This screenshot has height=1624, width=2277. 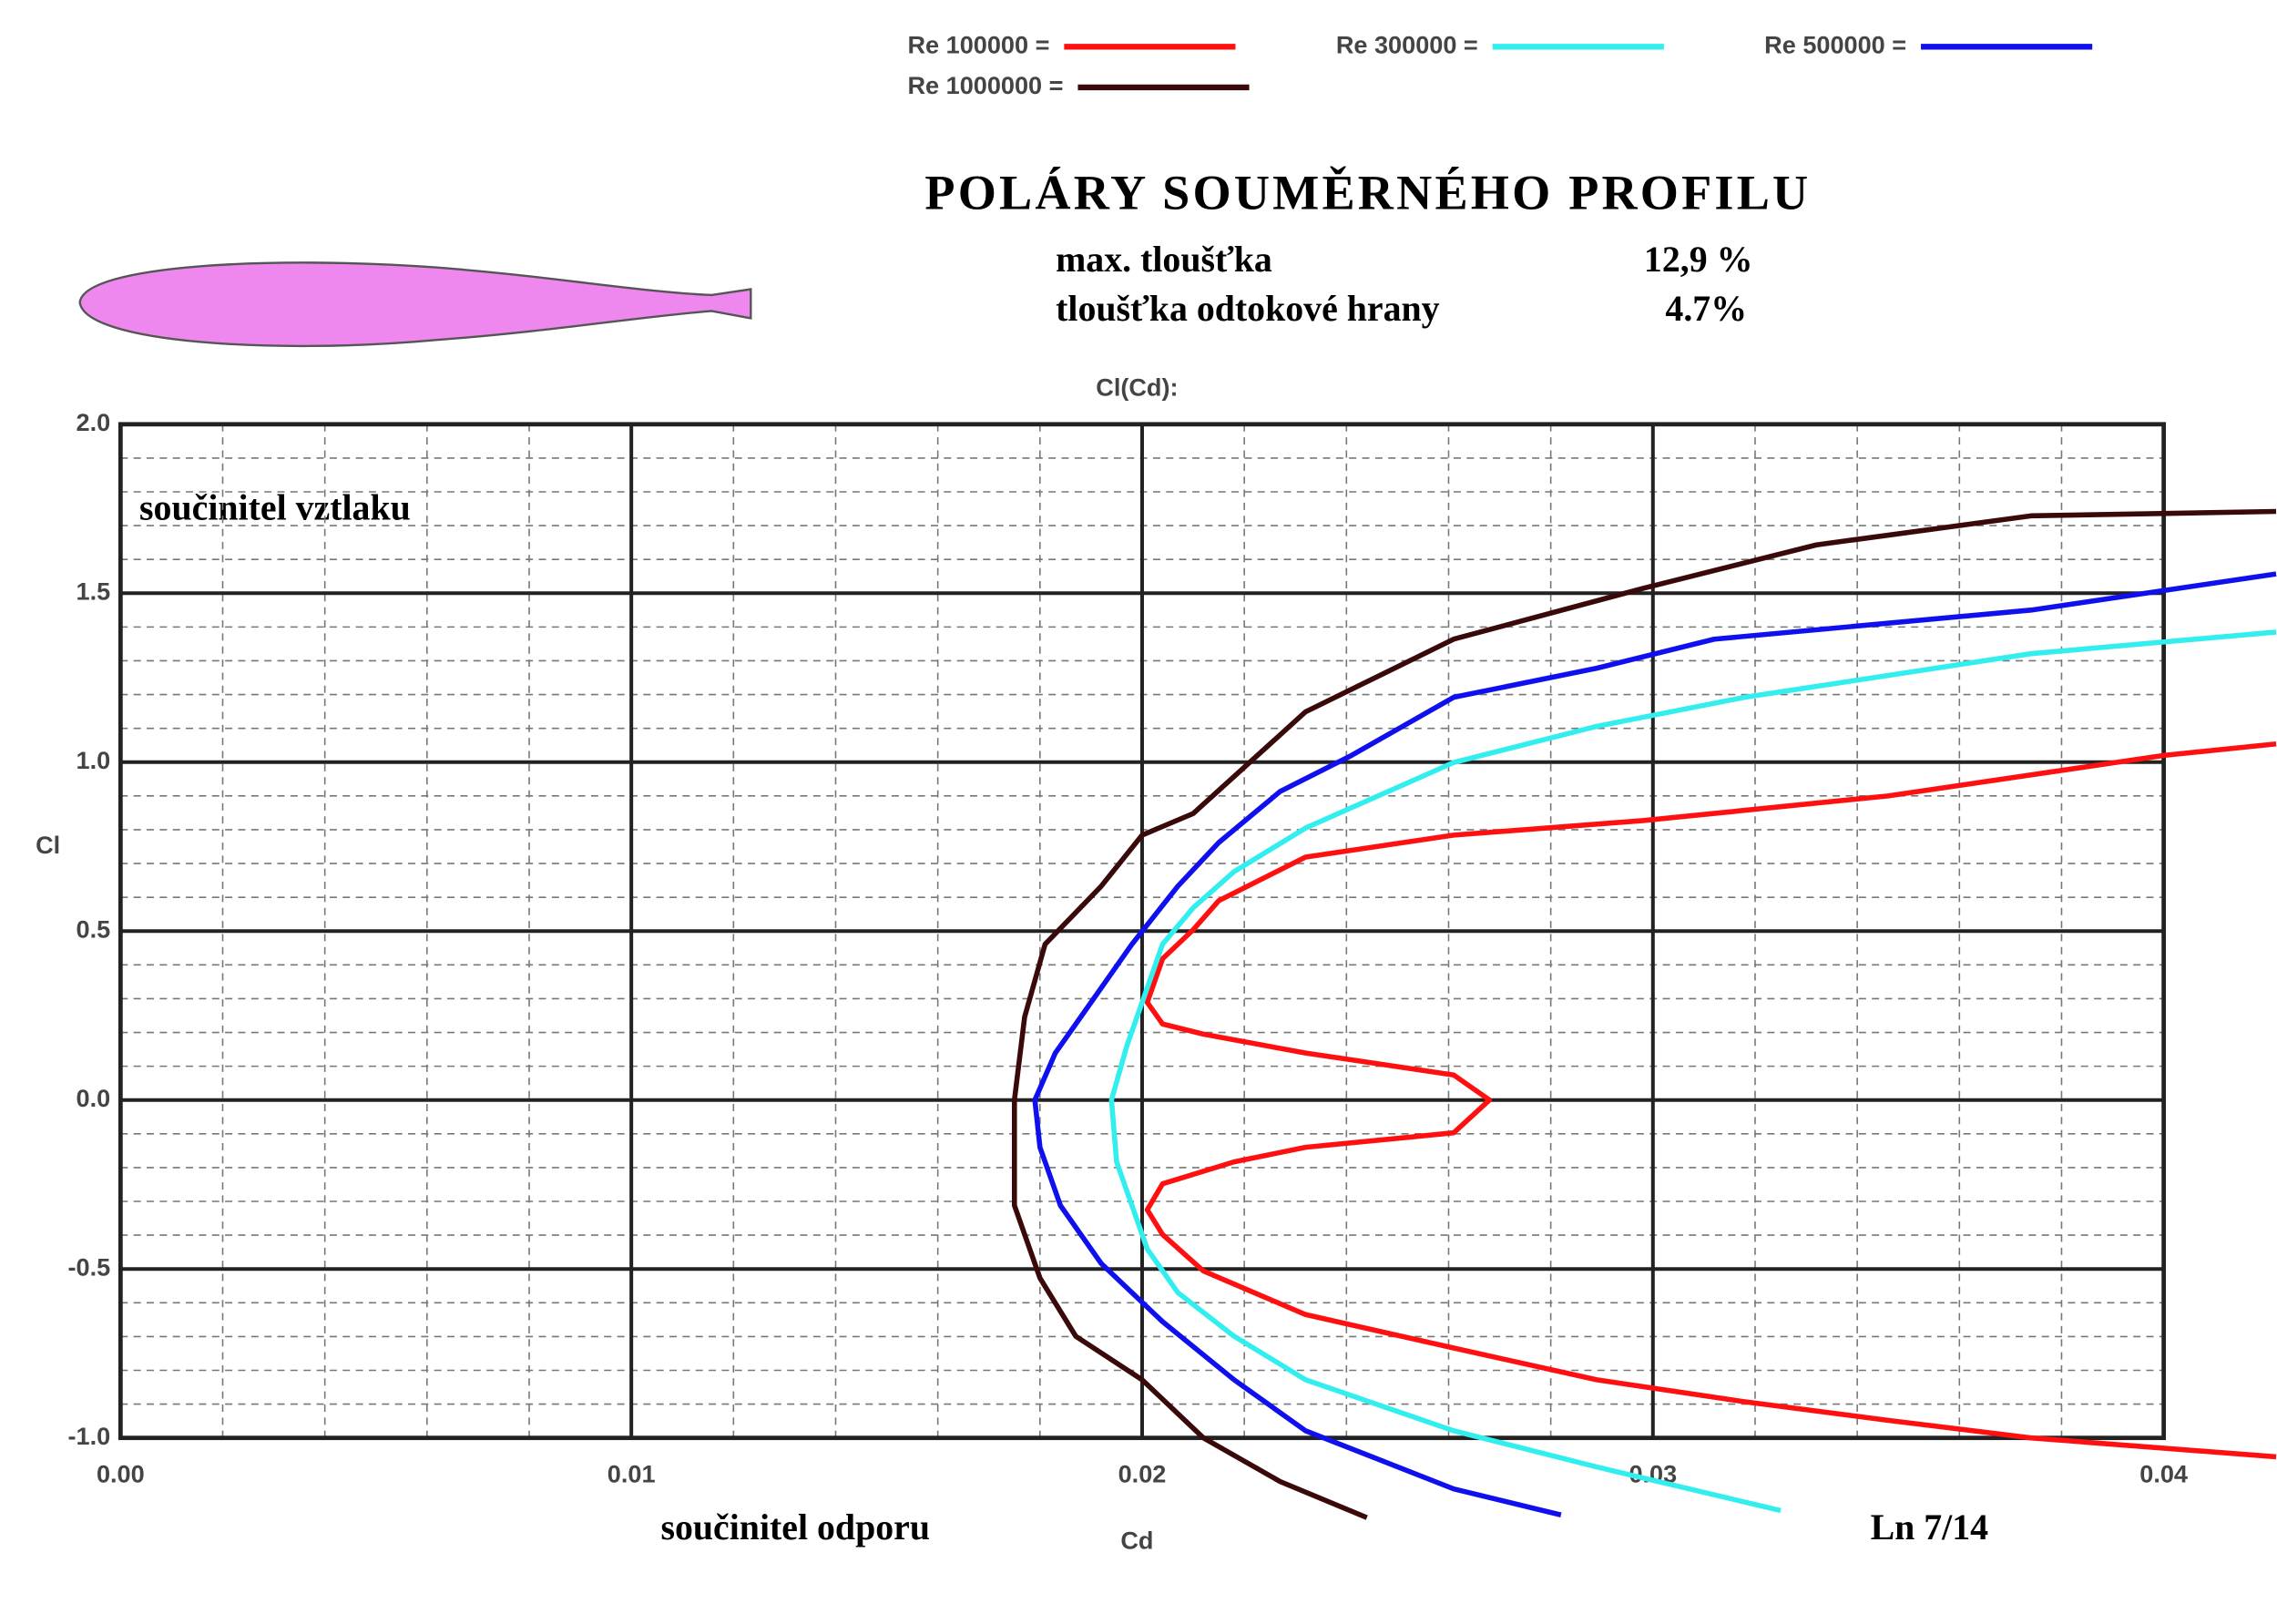 What do you see at coordinates (415, 304) in the screenshot?
I see `airfoil` at bounding box center [415, 304].